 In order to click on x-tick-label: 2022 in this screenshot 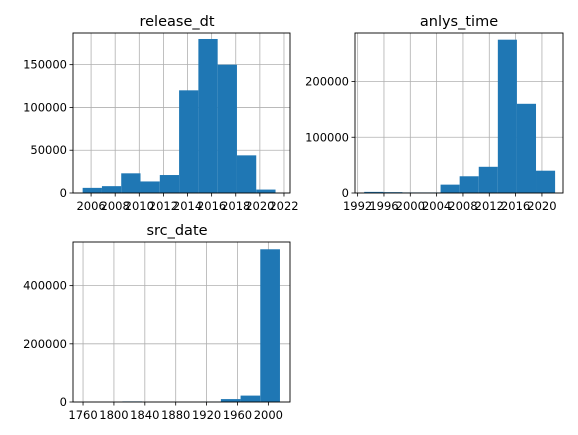, I will do `click(283, 206)`.